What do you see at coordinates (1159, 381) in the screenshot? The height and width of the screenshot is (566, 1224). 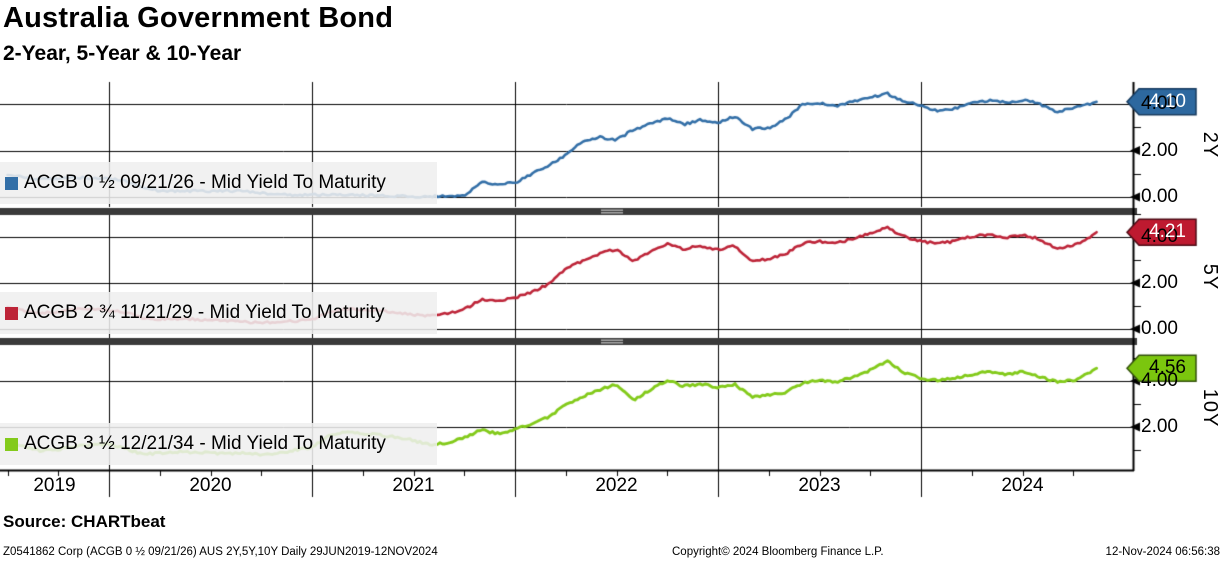 I see `y-tick-label-10y: 4.00` at bounding box center [1159, 381].